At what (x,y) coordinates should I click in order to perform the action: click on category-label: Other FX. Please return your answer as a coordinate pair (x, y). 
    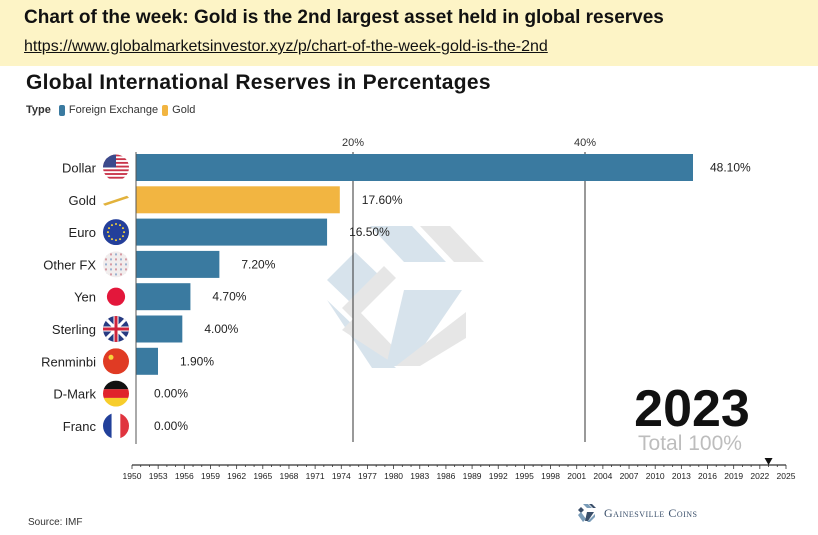
    Looking at the image, I should click on (69, 264).